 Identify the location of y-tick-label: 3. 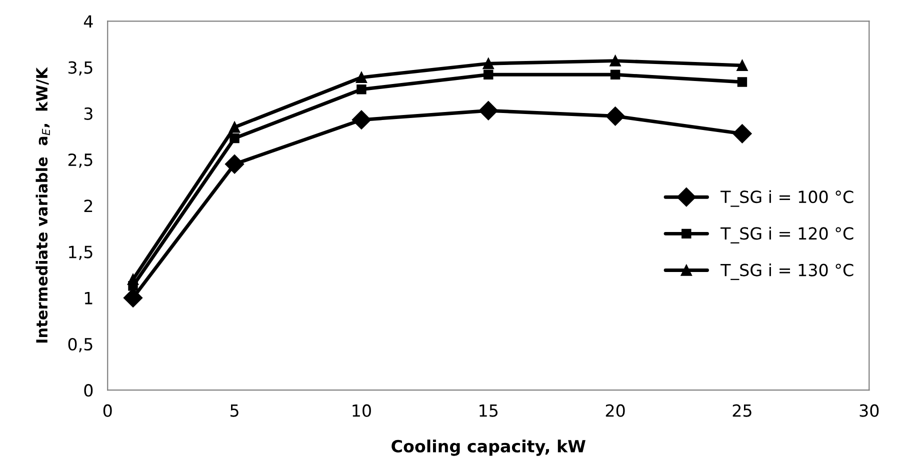
(88, 113).